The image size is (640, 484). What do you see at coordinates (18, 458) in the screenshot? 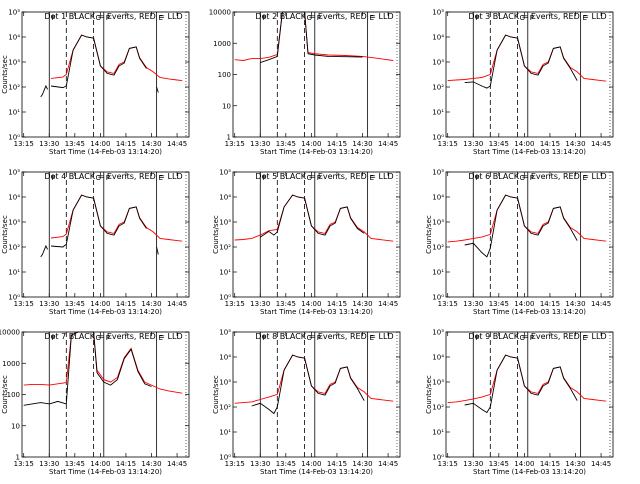
I see `y-tick-label: 1` at bounding box center [18, 458].